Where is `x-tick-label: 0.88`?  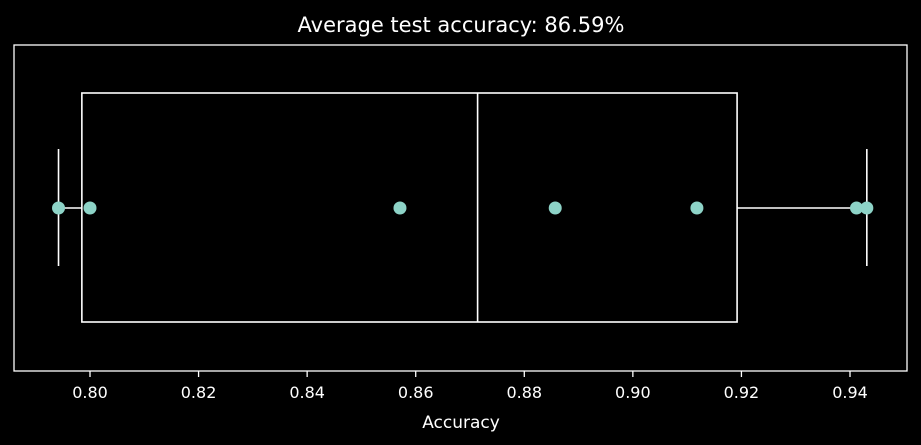
x-tick-label: 0.88 is located at coordinates (524, 392).